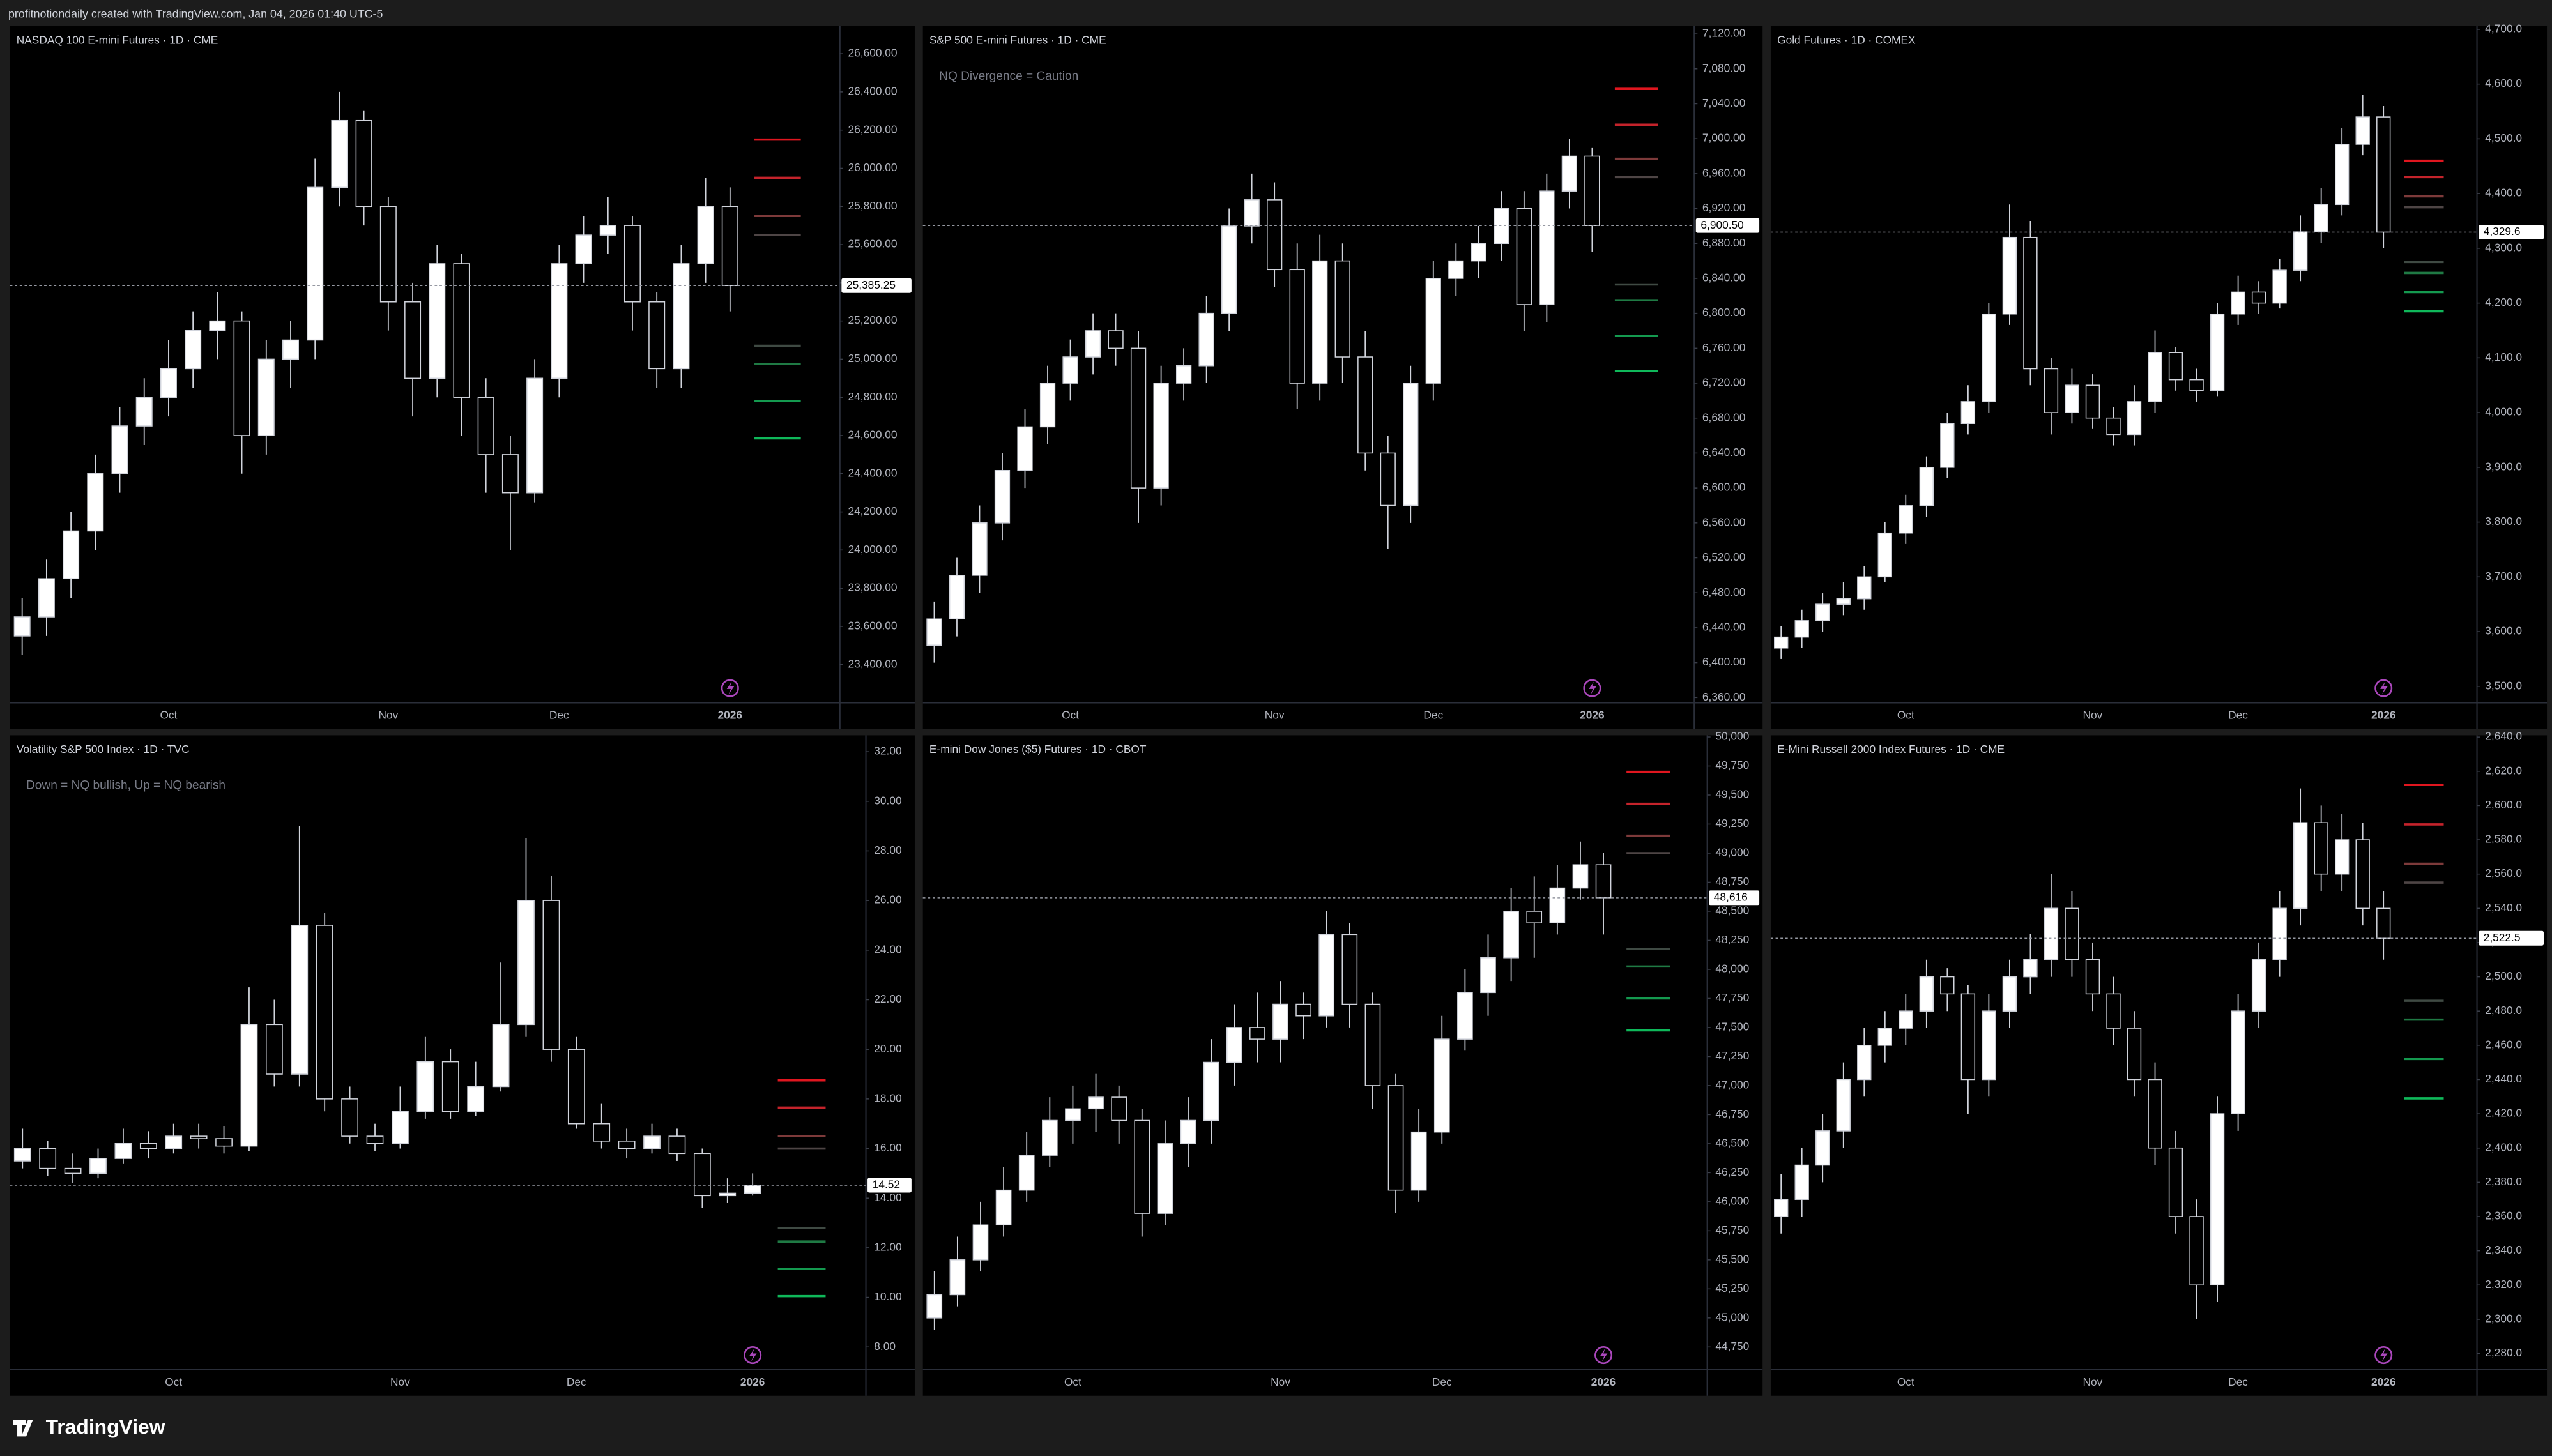 Image resolution: width=2552 pixels, height=1456 pixels. Describe the element at coordinates (103, 749) in the screenshot. I see `chart-title: Volatility S&P 500 Index · 1D · TVC` at that location.